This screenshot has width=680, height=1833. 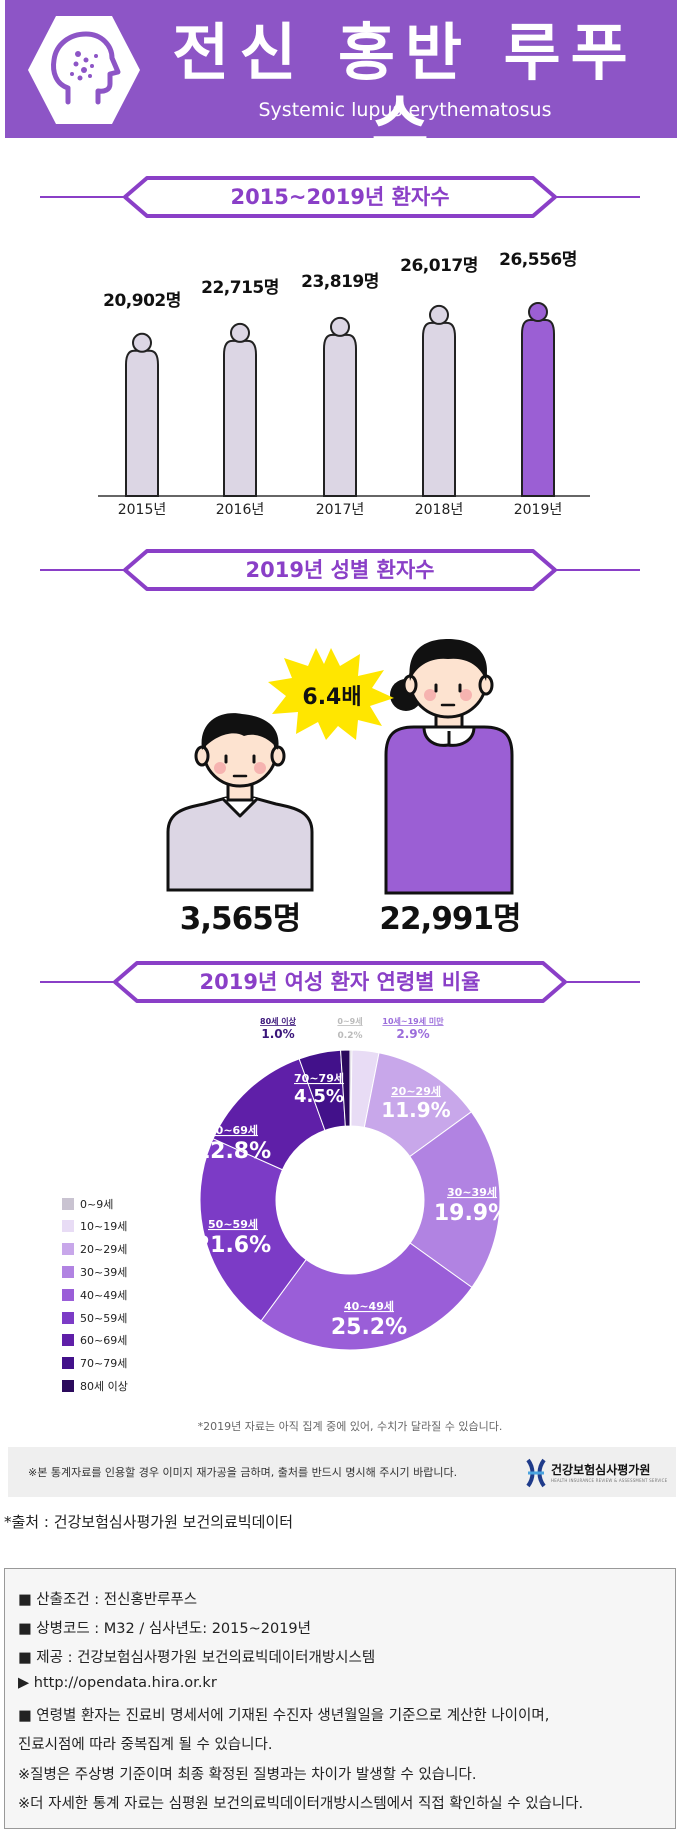 What do you see at coordinates (233, 1224) in the screenshot?
I see `slice-group-label: 50~59세` at bounding box center [233, 1224].